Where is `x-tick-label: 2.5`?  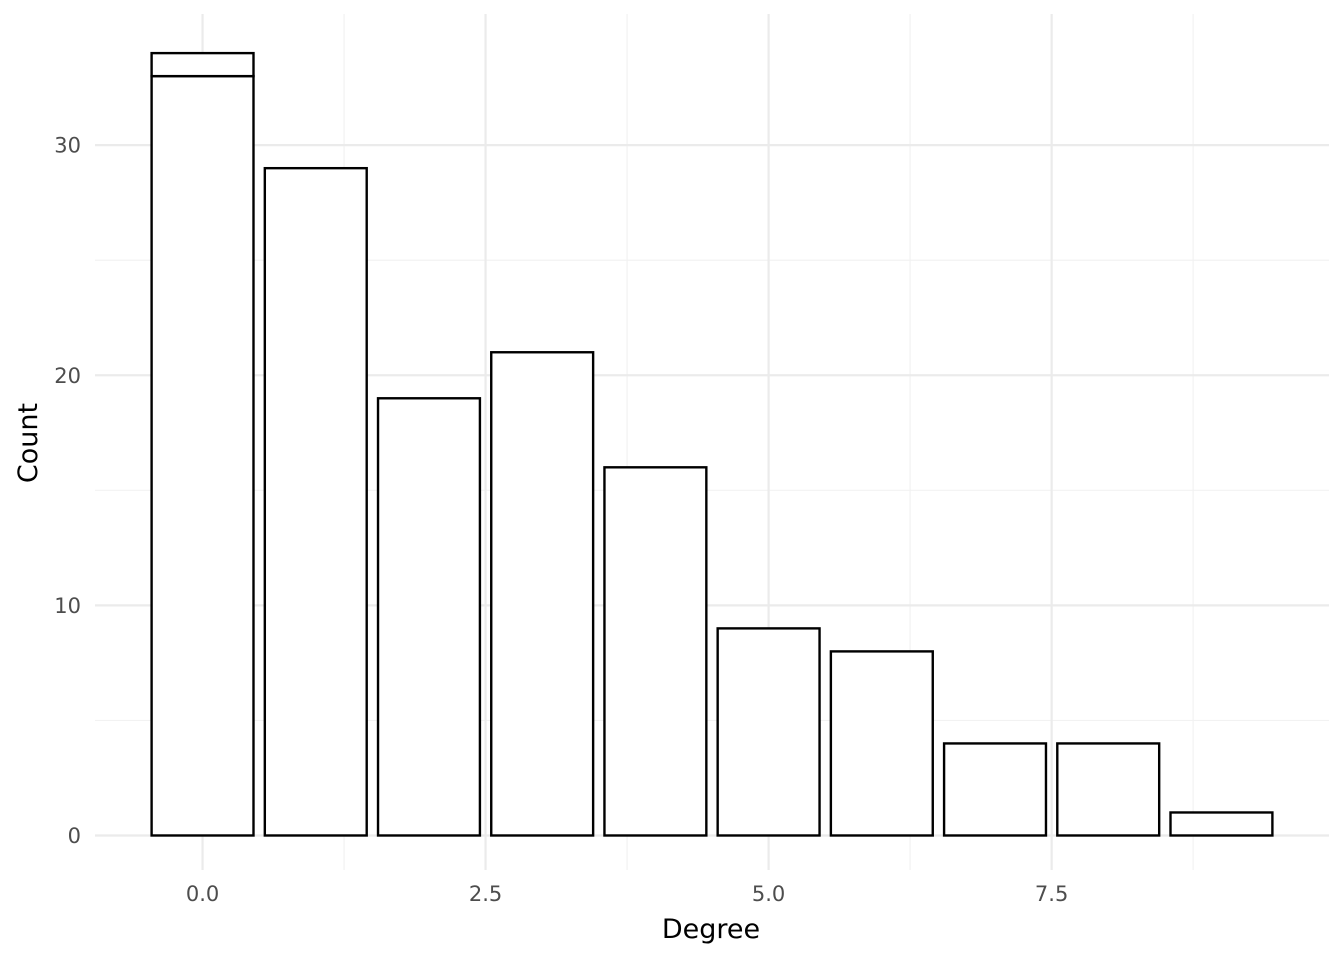 x-tick-label: 2.5 is located at coordinates (485, 894).